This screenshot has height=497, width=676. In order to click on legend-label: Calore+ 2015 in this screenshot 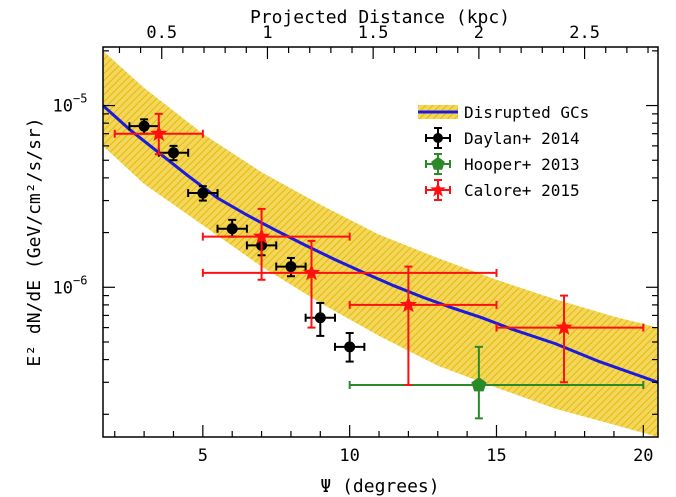, I will do `click(522, 190)`.